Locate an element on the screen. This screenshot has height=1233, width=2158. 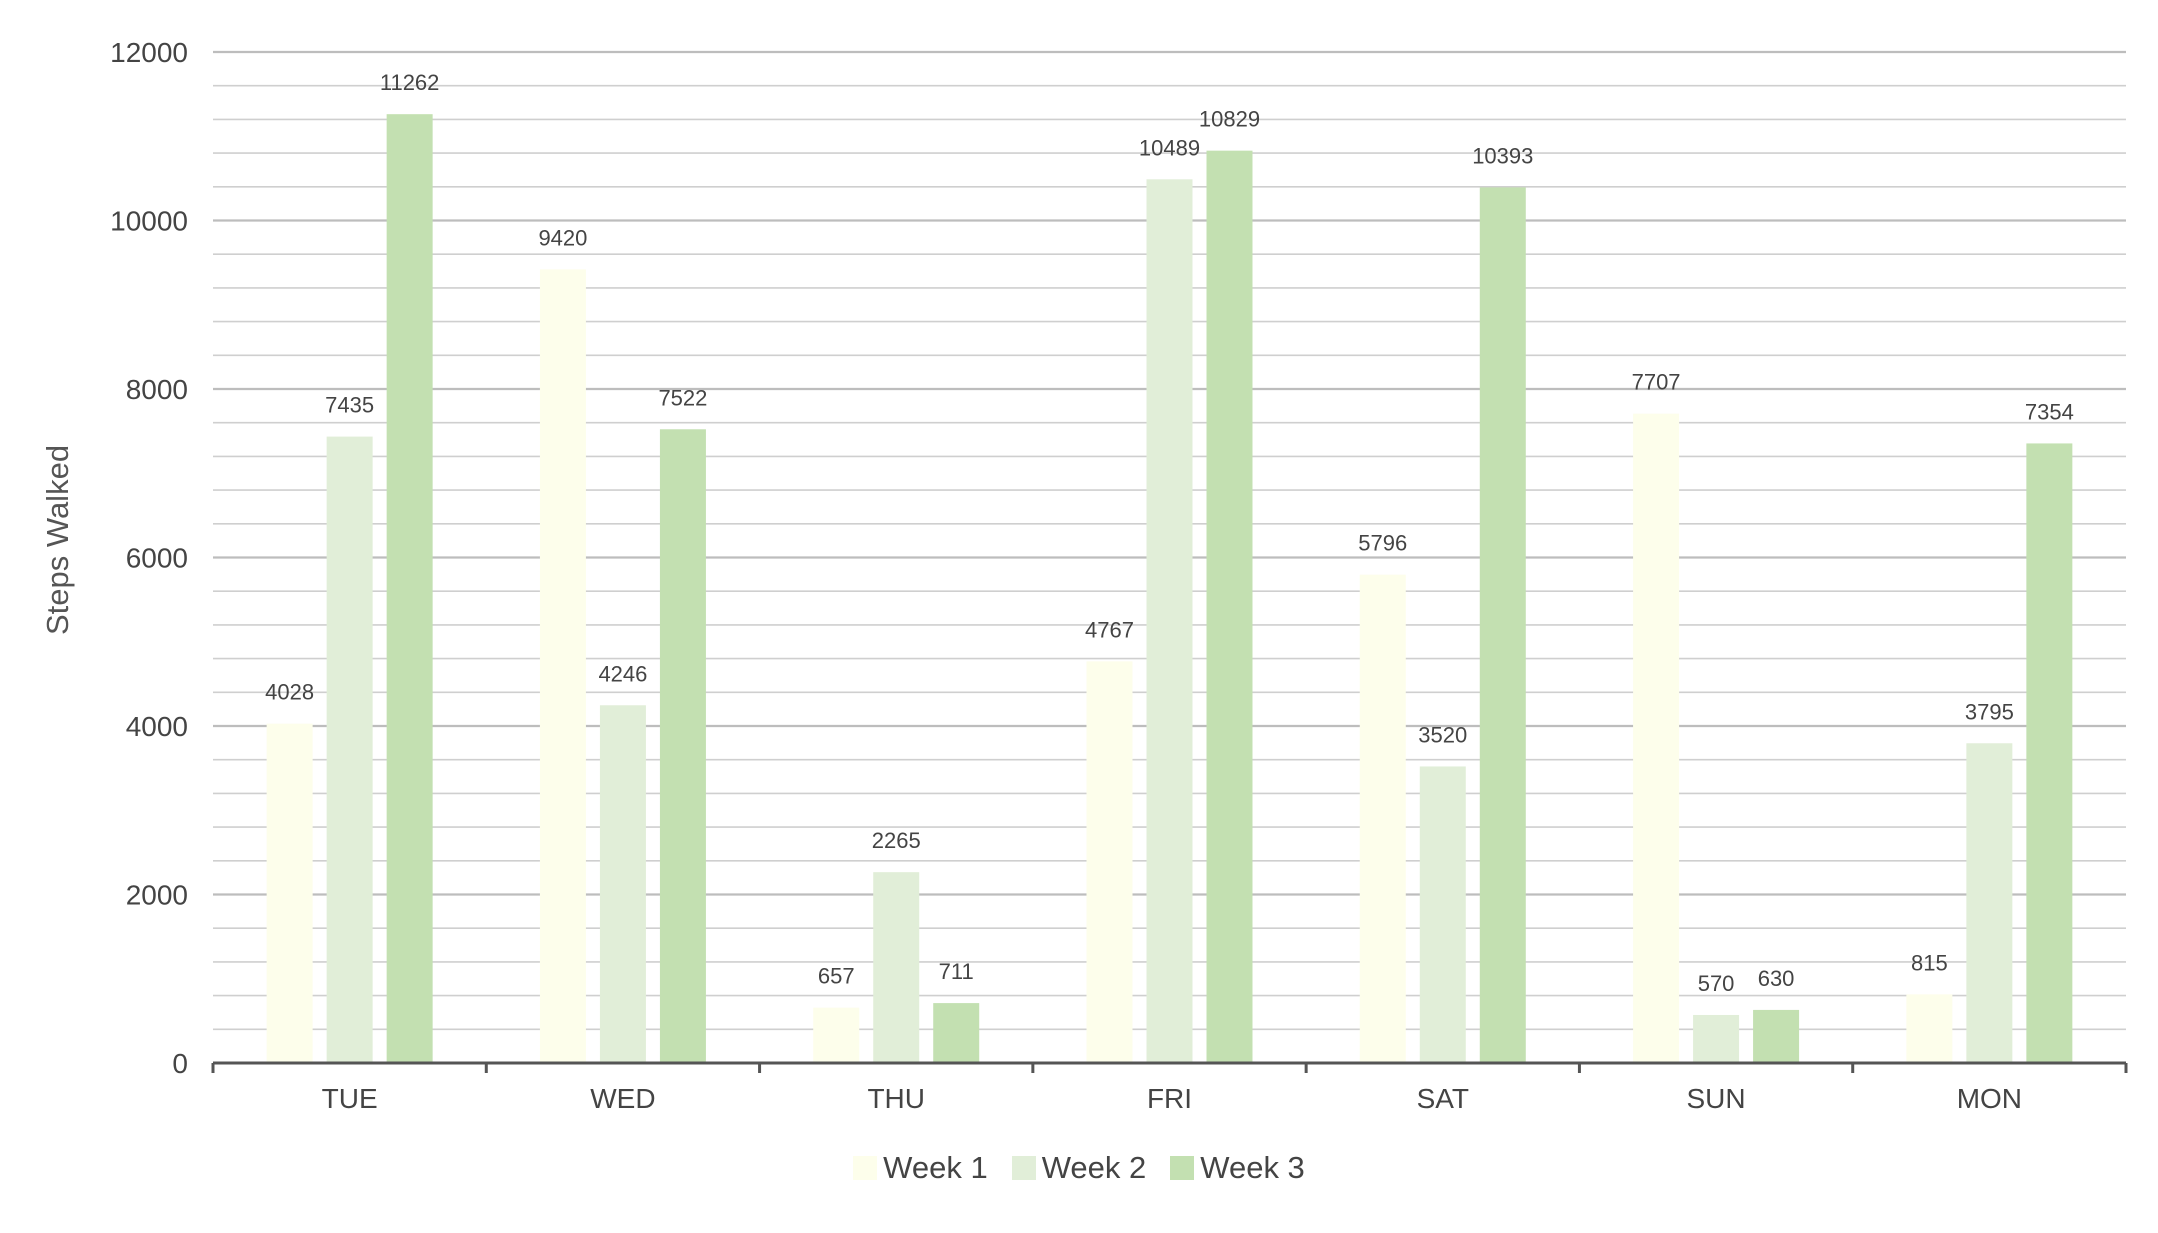
data-label: 3795 is located at coordinates (1989, 711).